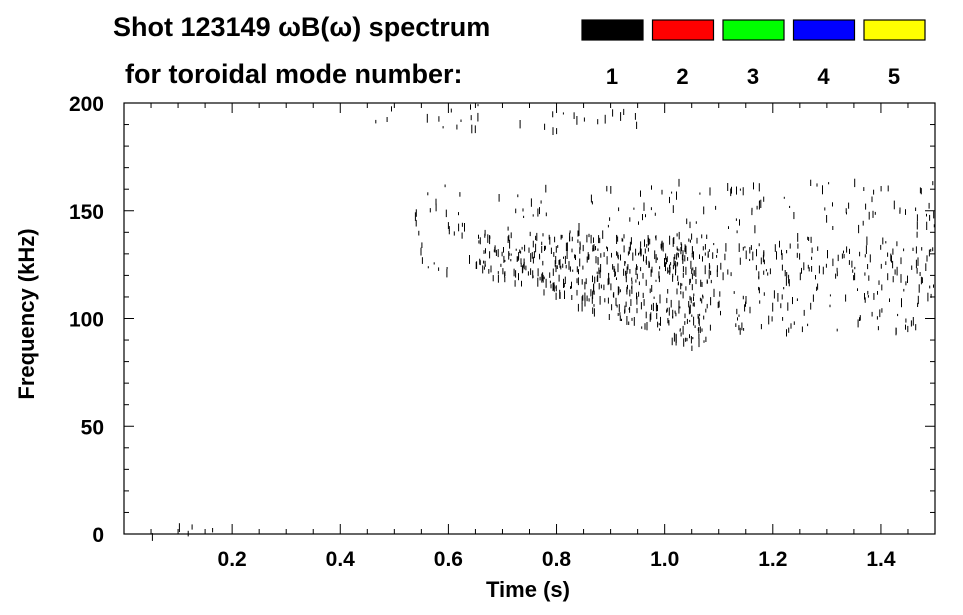  What do you see at coordinates (664, 559) in the screenshot?
I see `x-tick-label: 1.0` at bounding box center [664, 559].